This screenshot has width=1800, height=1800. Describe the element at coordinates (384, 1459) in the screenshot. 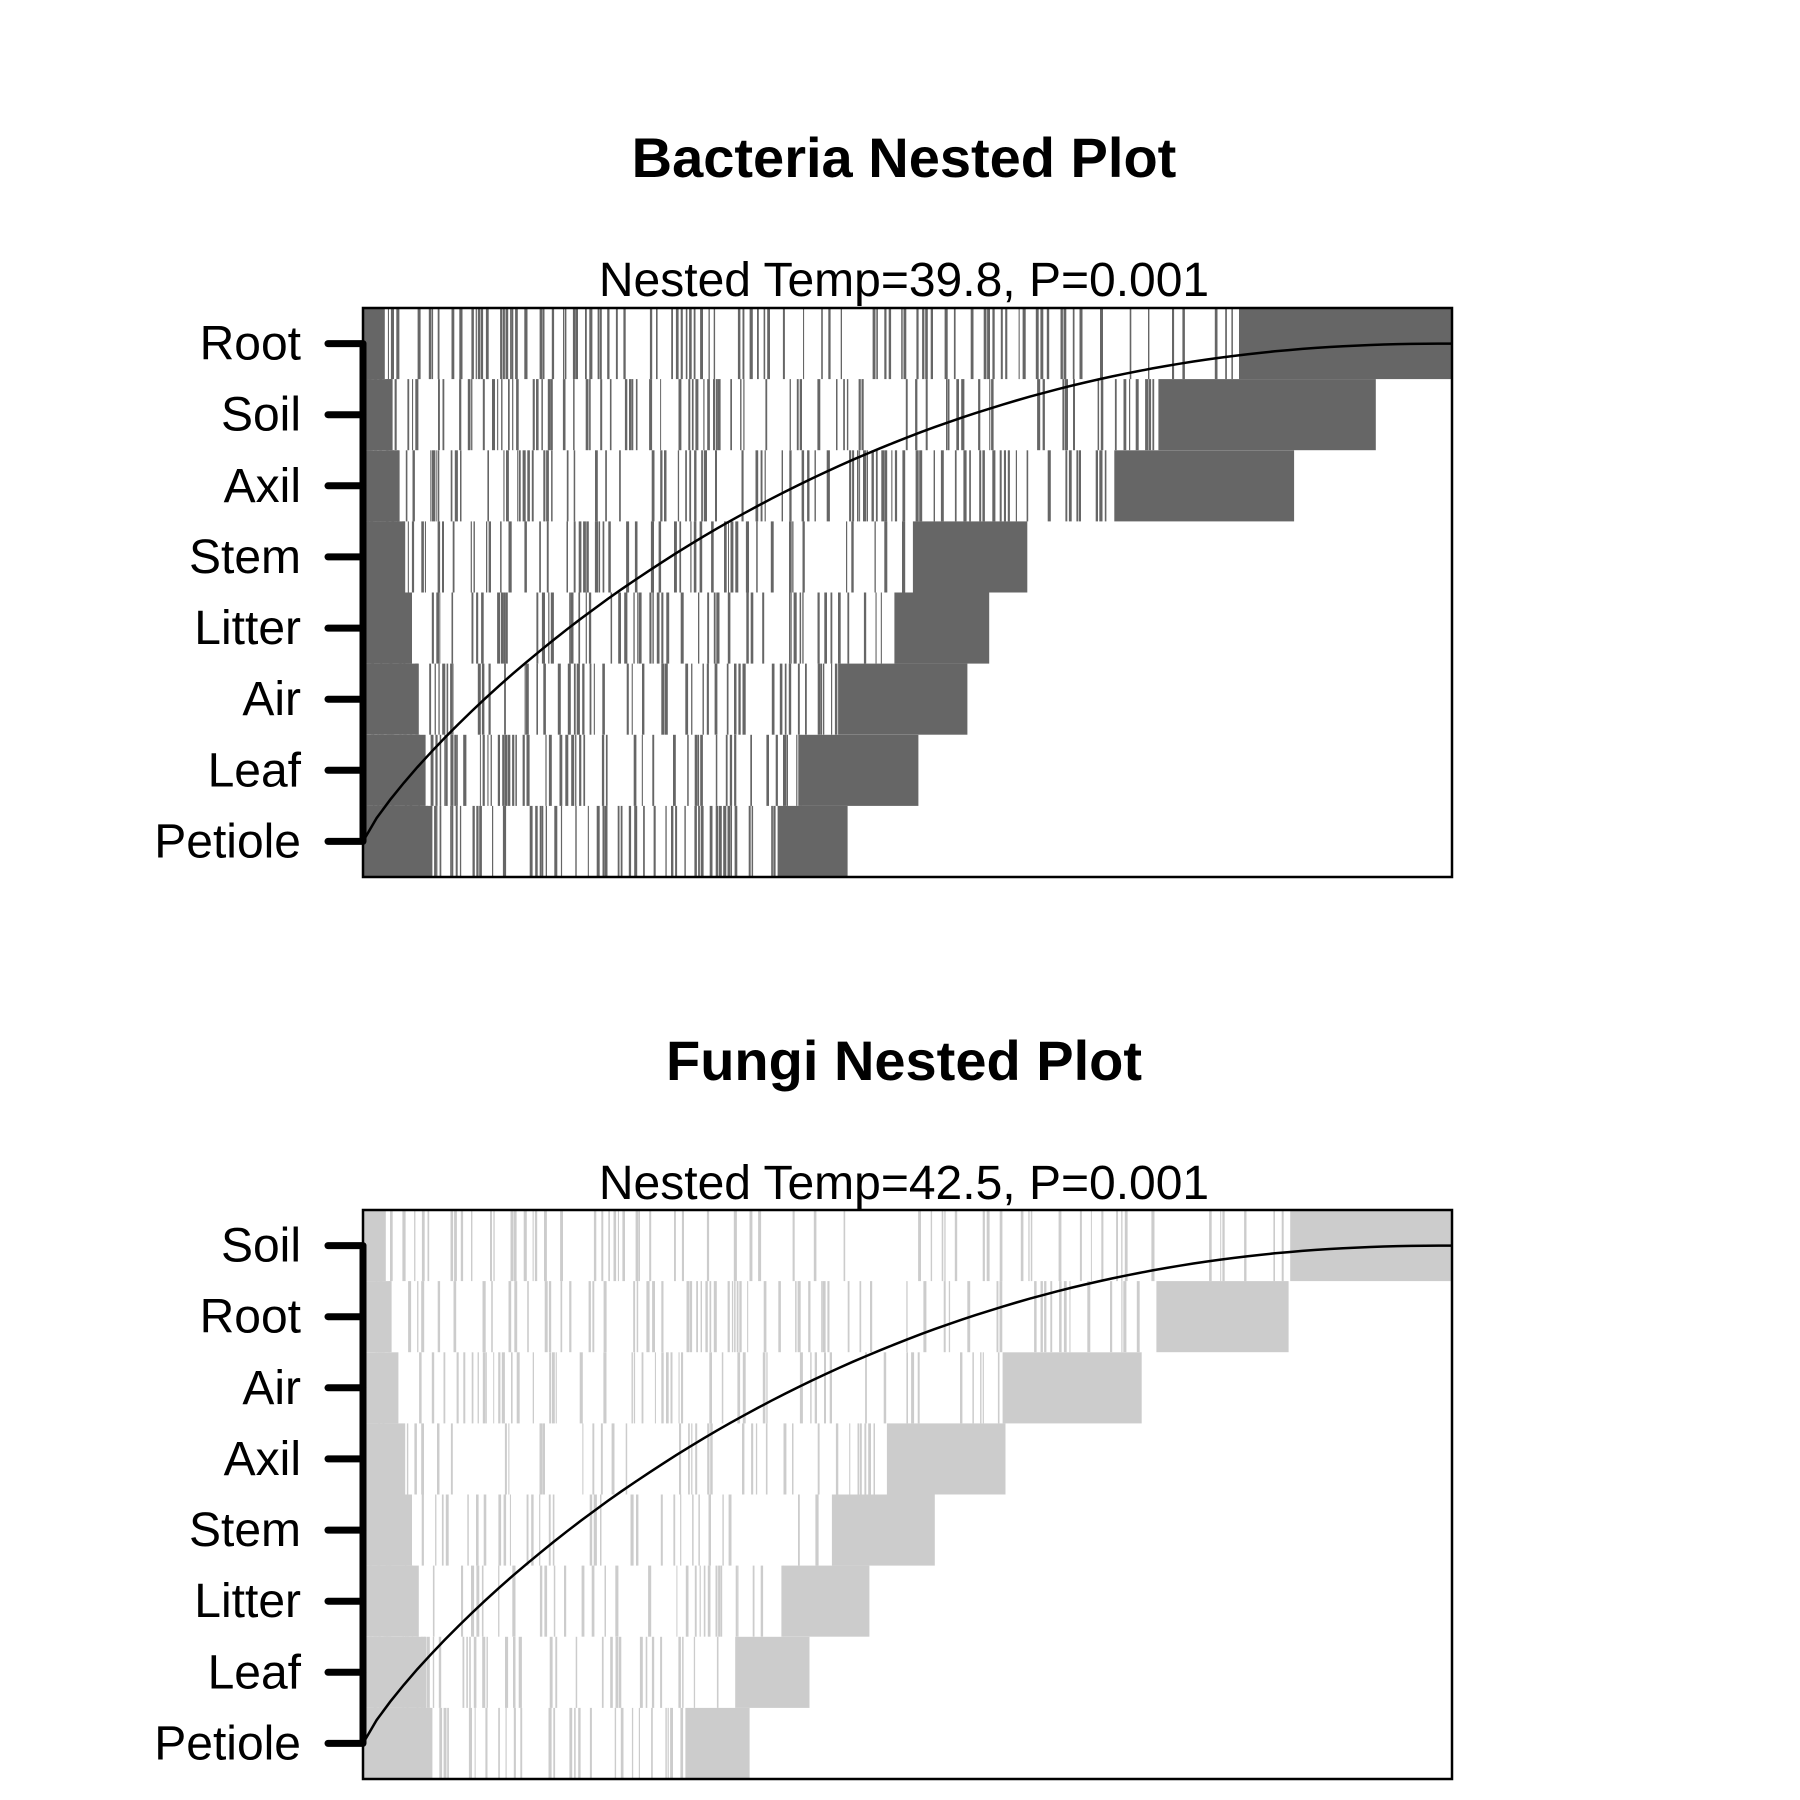

I see `fungi-row-leftblock-axil` at that location.